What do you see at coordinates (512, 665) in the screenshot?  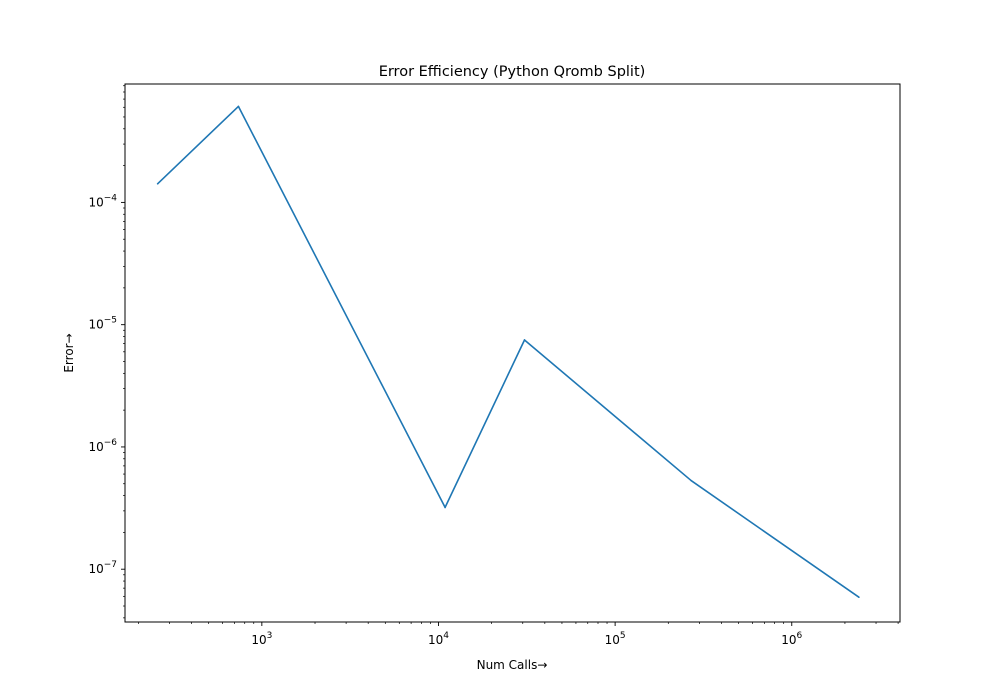 I see `x-axis-label: Num Calls→` at bounding box center [512, 665].